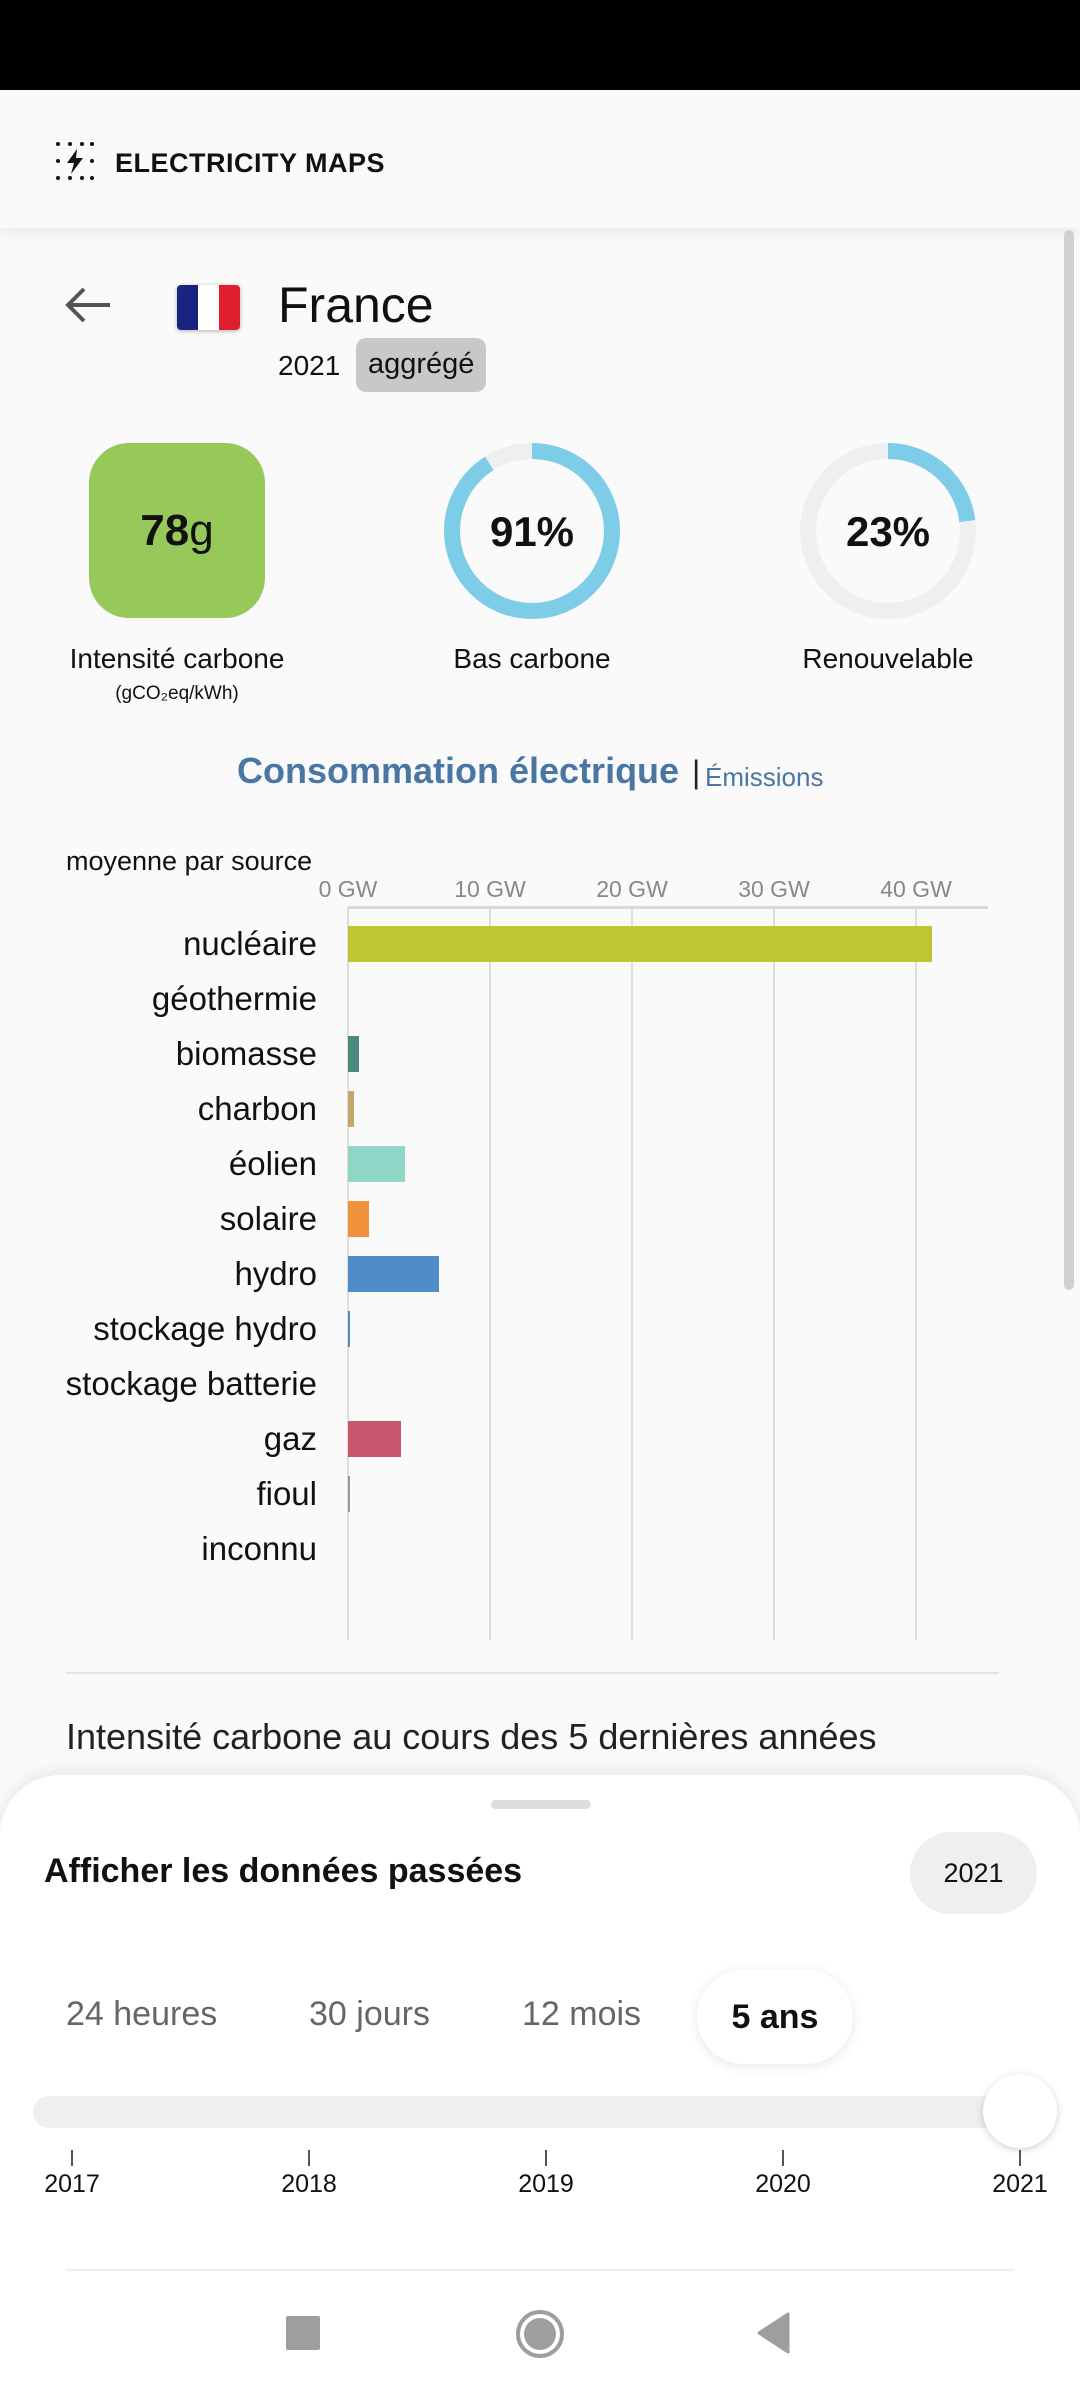 This screenshot has height=2400, width=1080. I want to click on bar-gaz, so click(374, 1439).